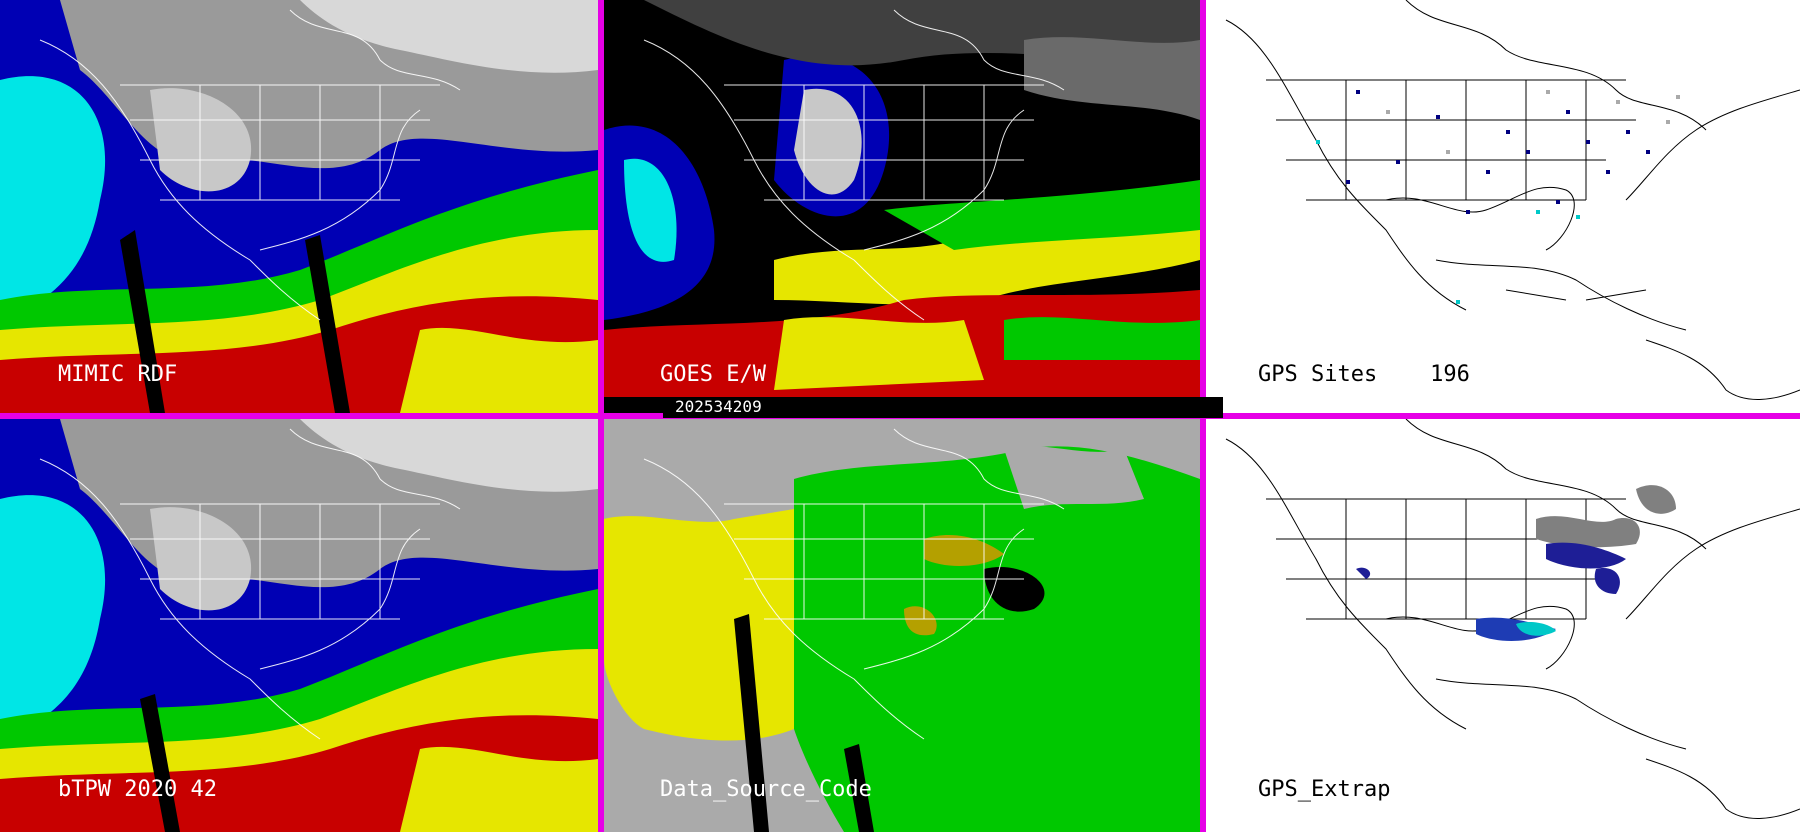  Describe the element at coordinates (718, 406) in the screenshot. I see `timestamp-text: 202534209` at that location.